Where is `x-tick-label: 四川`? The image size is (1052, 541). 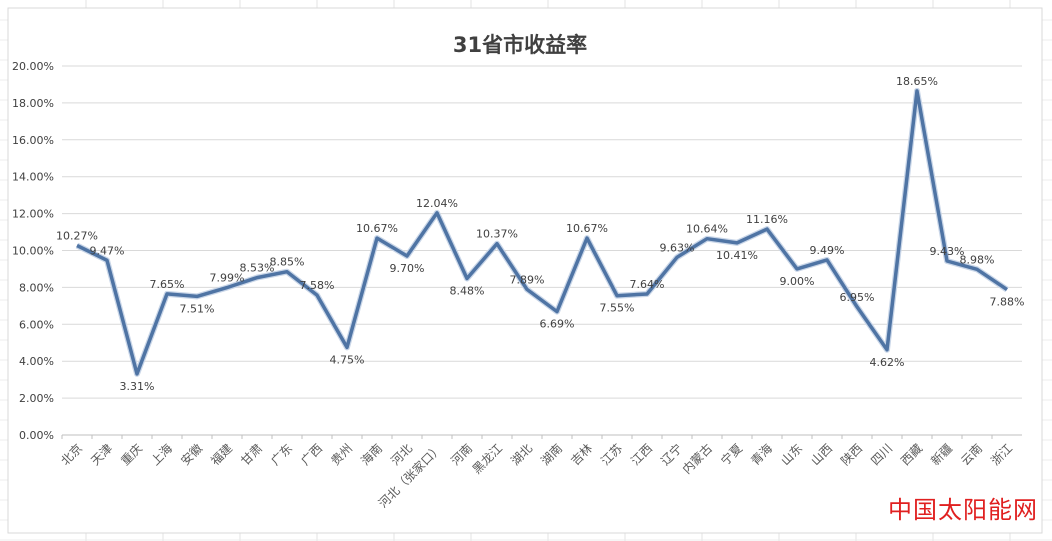
x-tick-label: 四川 is located at coordinates (881, 454).